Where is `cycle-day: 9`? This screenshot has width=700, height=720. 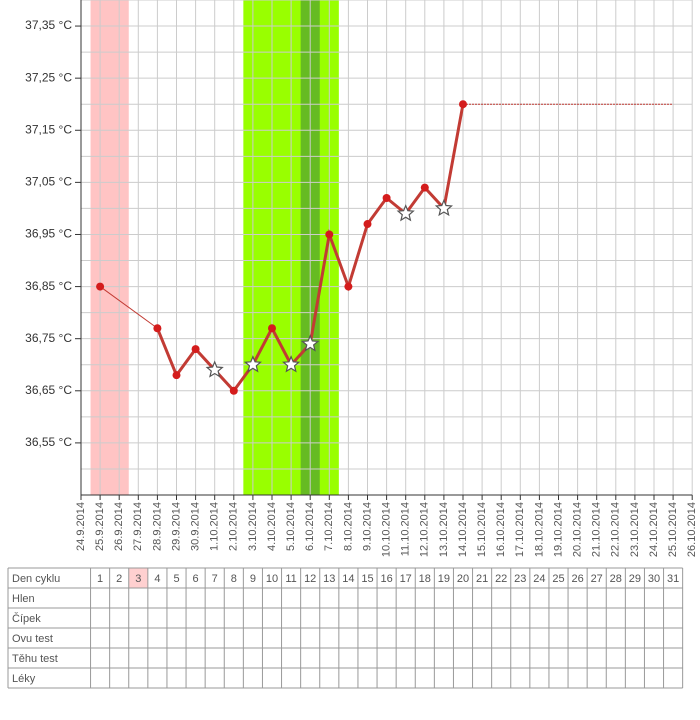
cycle-day: 9 is located at coordinates (253, 579).